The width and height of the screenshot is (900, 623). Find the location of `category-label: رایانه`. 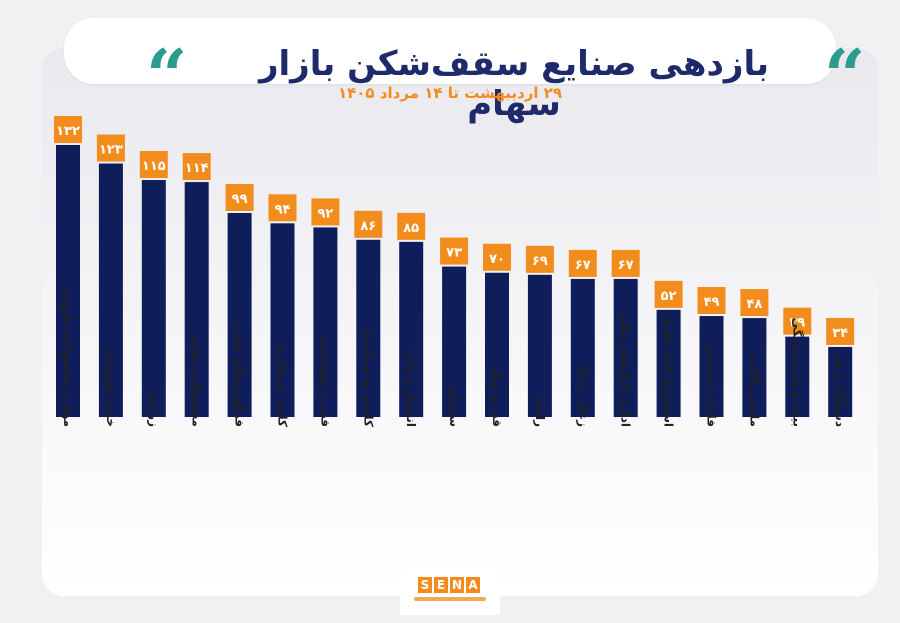

category-label: رایانه is located at coordinates (540, 411).